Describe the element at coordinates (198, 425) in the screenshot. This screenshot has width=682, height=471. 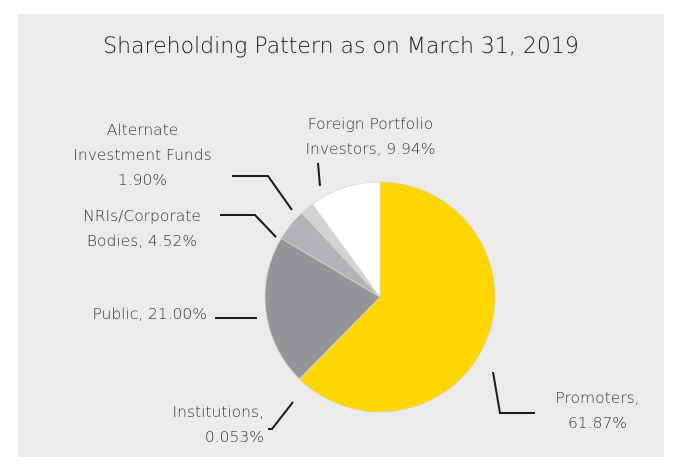
I see `slice-label: Institutions, 0.053%` at that location.